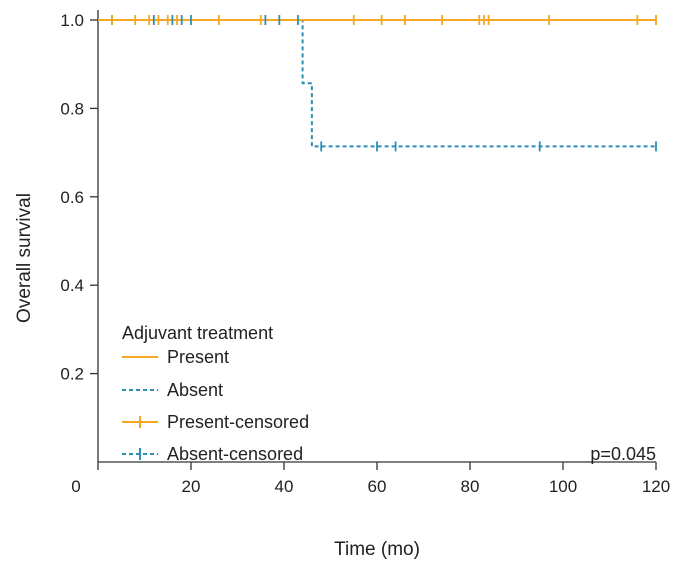  I want to click on p-value-annotation: p=0.045, so click(623, 454).